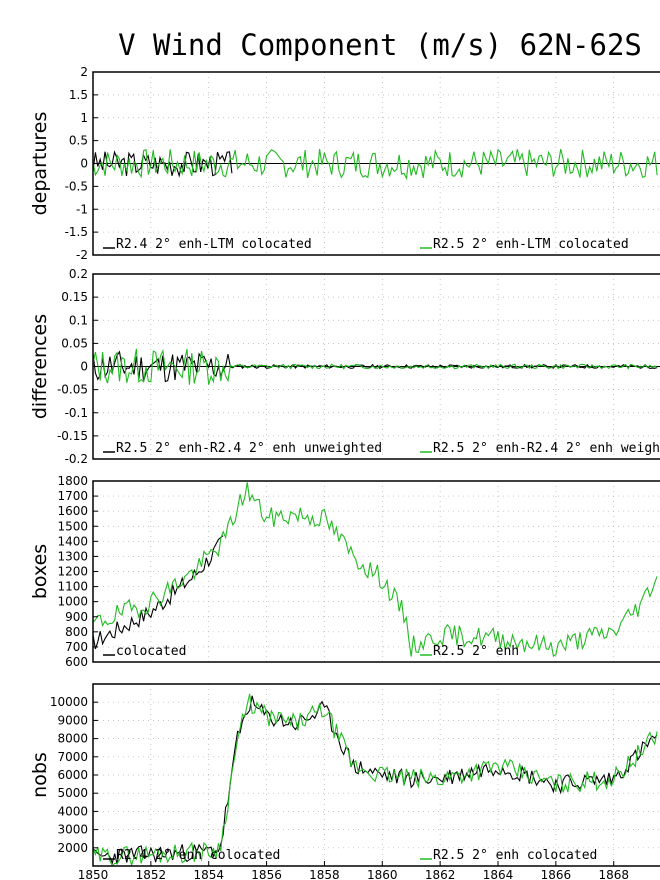 This screenshot has height=880, width=660. What do you see at coordinates (515, 855) in the screenshot?
I see `legend-label: R2.5 2° enh colocated` at bounding box center [515, 855].